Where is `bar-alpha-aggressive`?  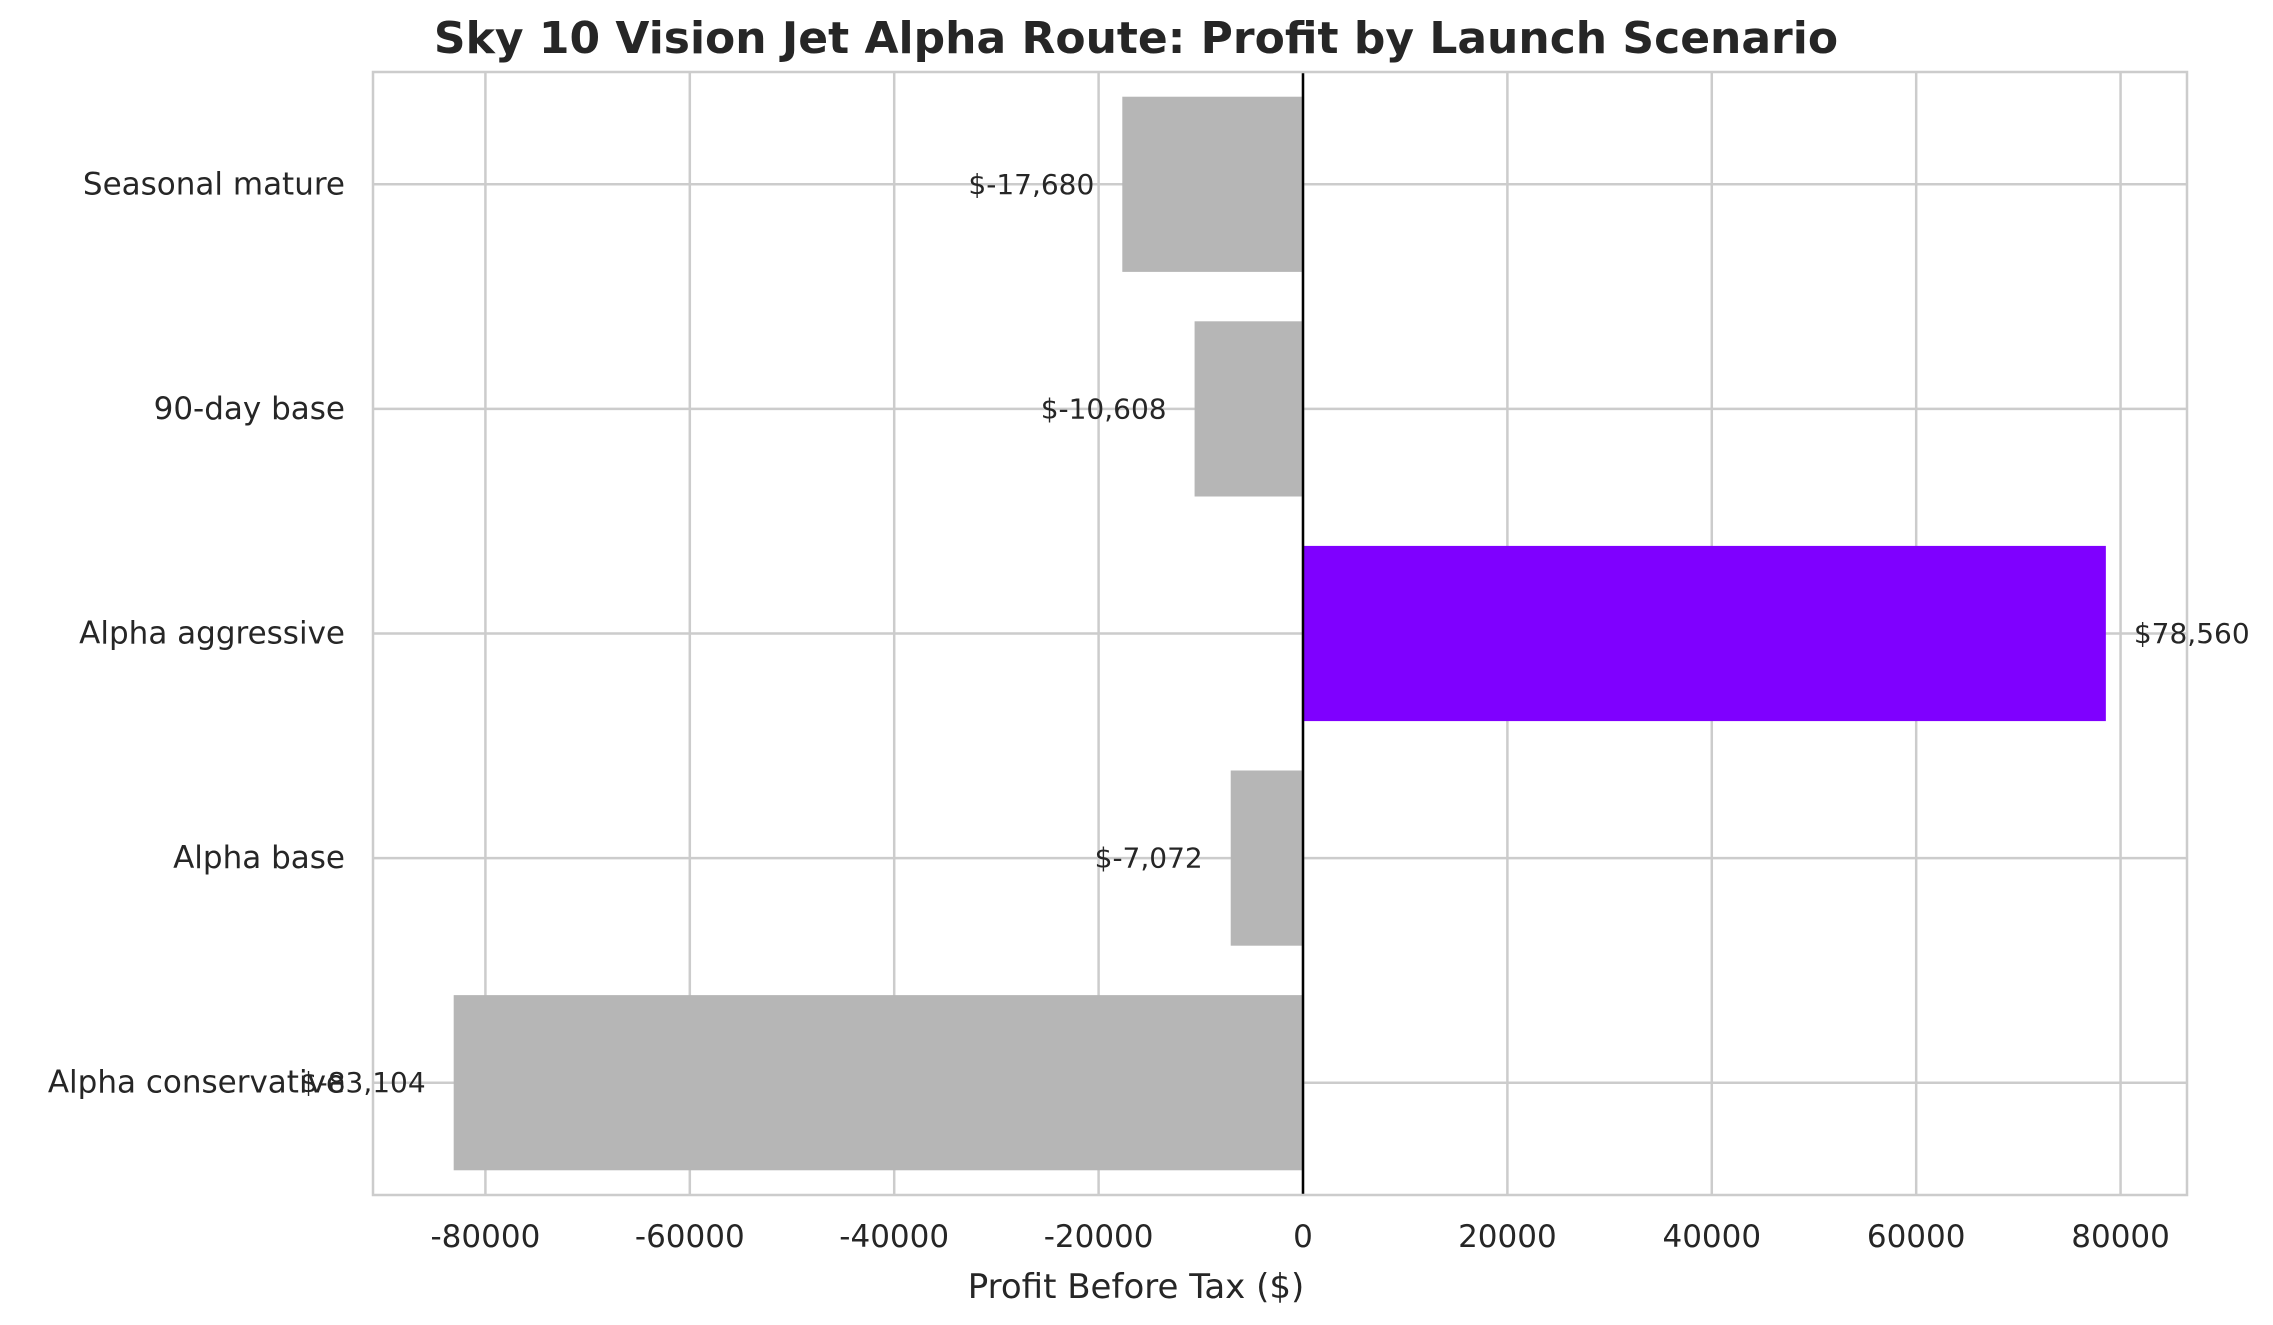 bar-alpha-aggressive is located at coordinates (1704, 633).